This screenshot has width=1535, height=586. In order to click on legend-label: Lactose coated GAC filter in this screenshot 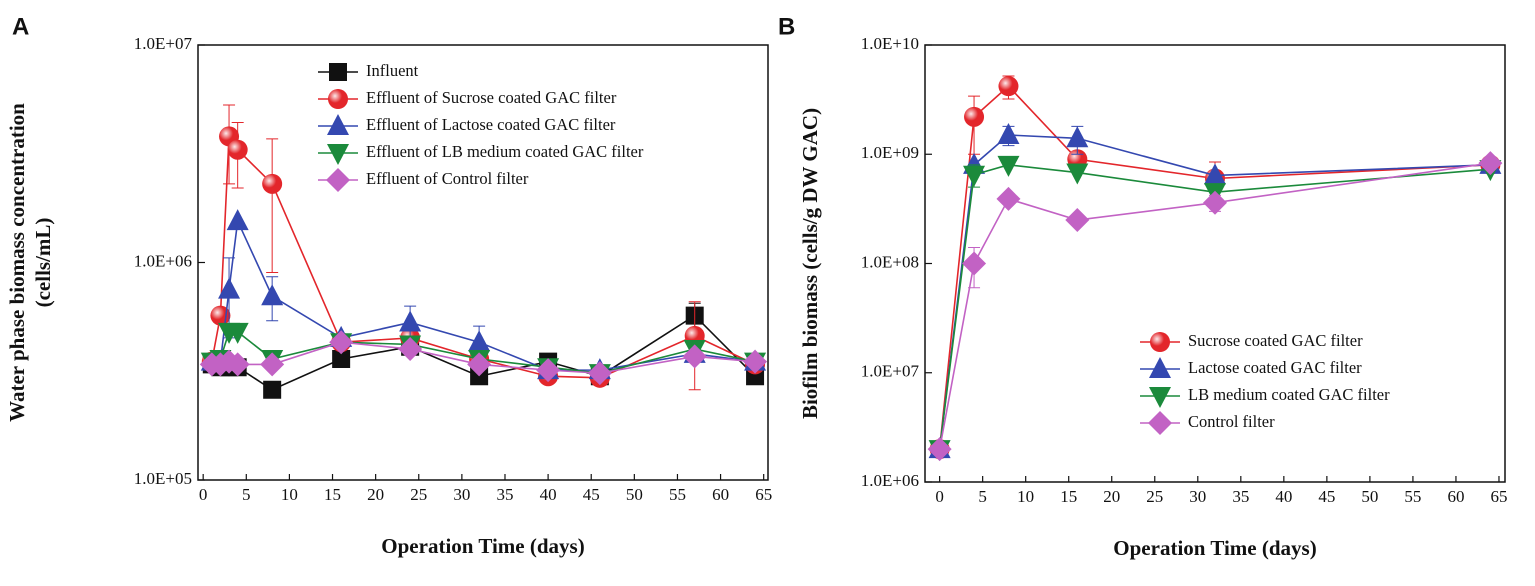, I will do `click(1275, 367)`.